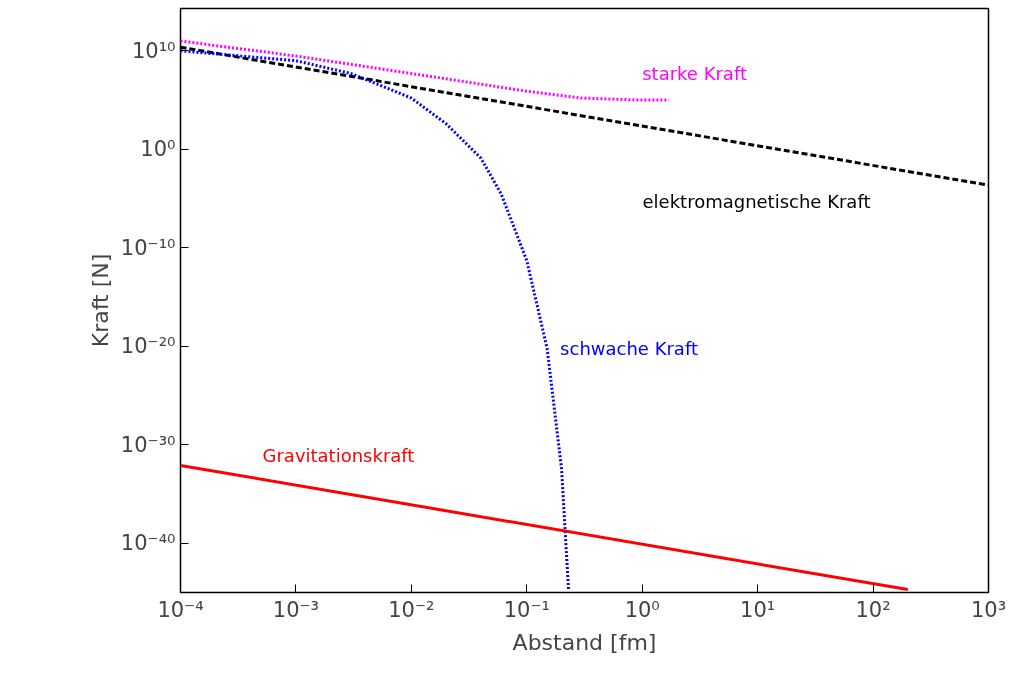 This screenshot has height=689, width=1021. What do you see at coordinates (526, 609) in the screenshot?
I see `x-tick-label: 10⁻¹` at bounding box center [526, 609].